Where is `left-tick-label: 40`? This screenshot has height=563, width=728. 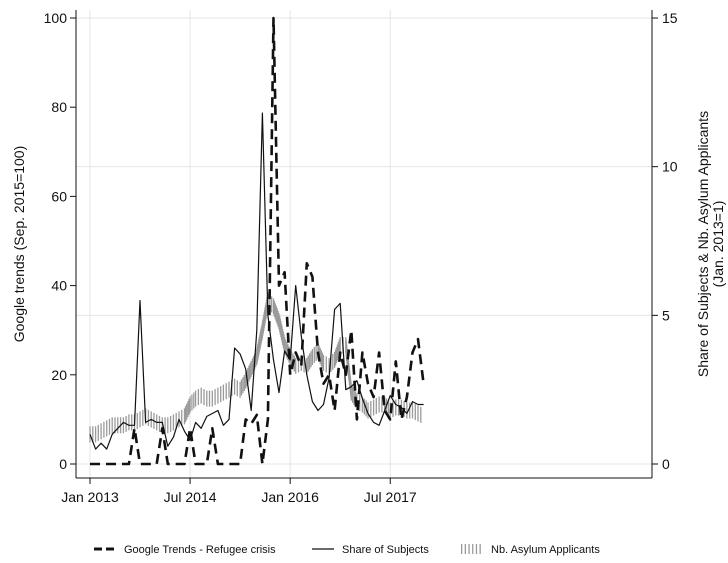 left-tick-label: 40 is located at coordinates (59, 286).